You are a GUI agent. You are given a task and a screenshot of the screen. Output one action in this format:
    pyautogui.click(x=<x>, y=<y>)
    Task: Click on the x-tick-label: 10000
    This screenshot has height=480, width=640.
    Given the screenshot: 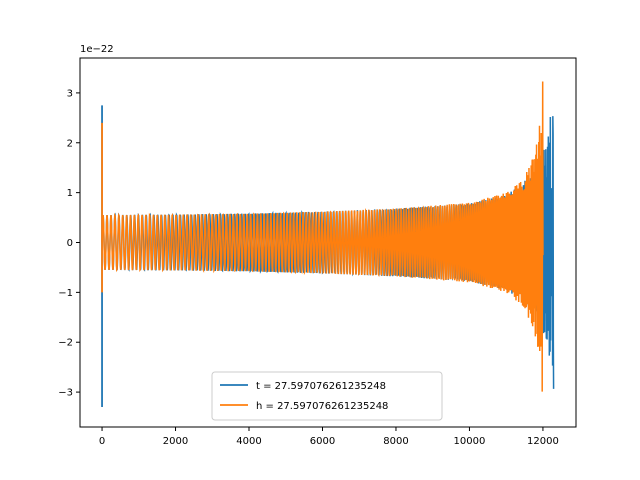 What is the action you would take?
    pyautogui.click(x=470, y=441)
    